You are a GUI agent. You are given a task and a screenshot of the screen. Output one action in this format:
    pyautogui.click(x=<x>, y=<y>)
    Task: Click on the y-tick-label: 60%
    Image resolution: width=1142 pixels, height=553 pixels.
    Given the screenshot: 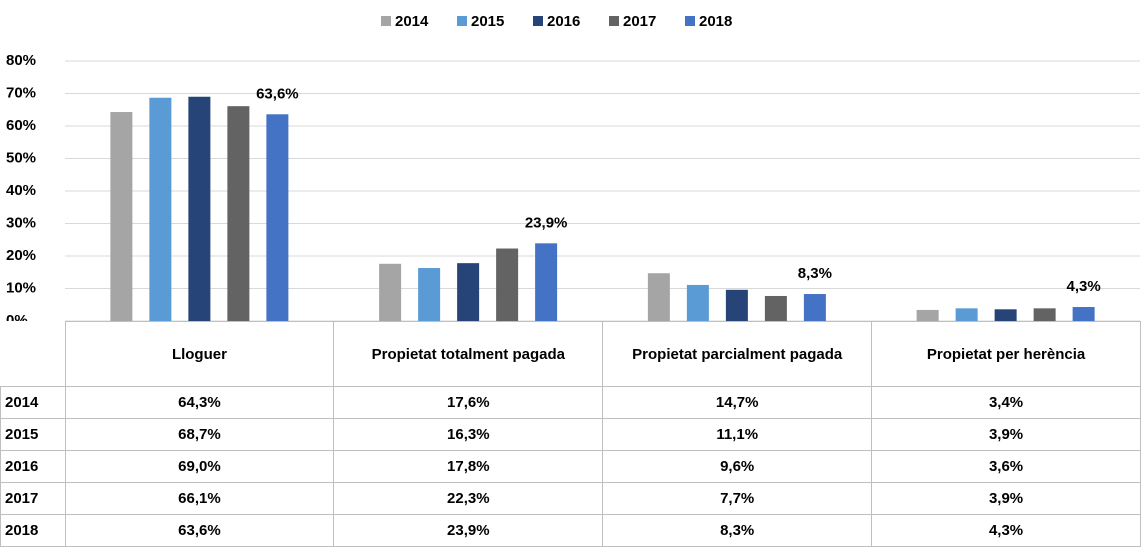 What is the action you would take?
    pyautogui.click(x=21, y=125)
    